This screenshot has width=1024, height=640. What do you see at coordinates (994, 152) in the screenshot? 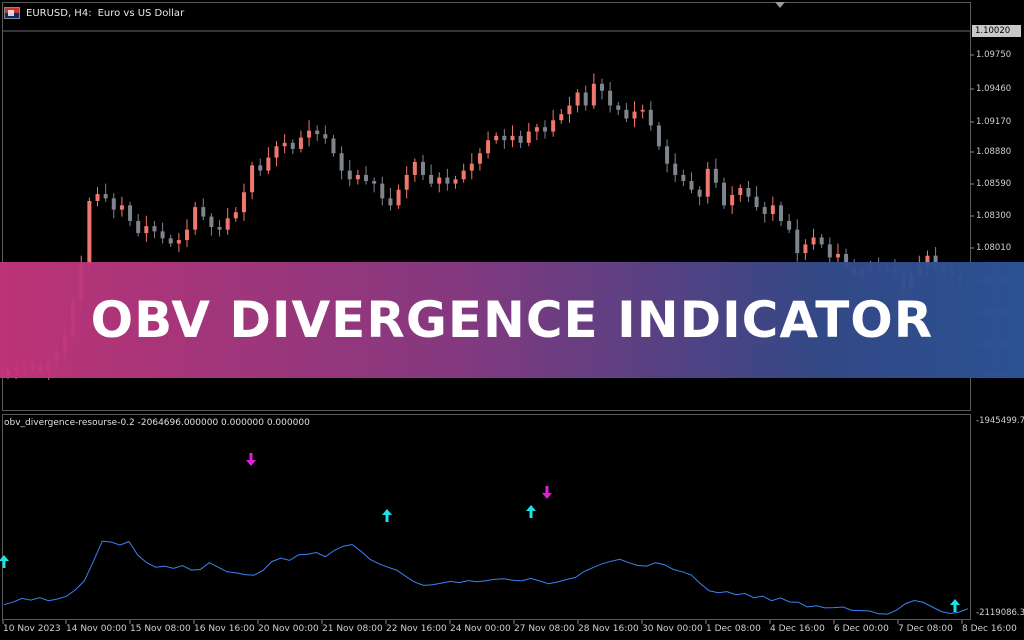
I see `price-label: 1.08880` at bounding box center [994, 152].